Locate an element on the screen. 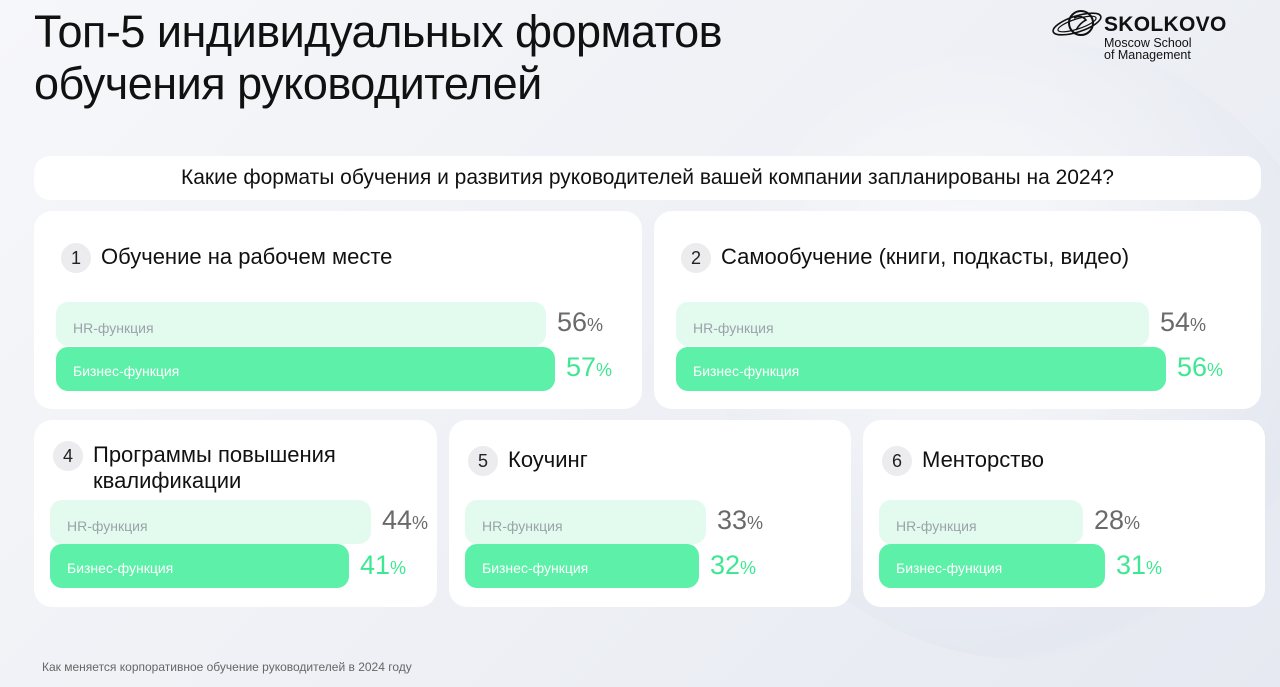 The height and width of the screenshot is (687, 1280). page-title-line1: Топ-5 индивидуальных форматов is located at coordinates (378, 31).